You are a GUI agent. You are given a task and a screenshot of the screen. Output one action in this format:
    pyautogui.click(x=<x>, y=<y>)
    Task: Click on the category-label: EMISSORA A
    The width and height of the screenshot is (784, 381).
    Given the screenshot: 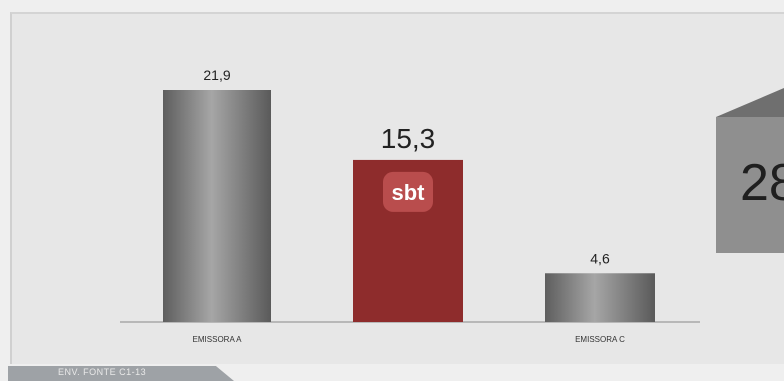 What is the action you would take?
    pyautogui.click(x=218, y=339)
    